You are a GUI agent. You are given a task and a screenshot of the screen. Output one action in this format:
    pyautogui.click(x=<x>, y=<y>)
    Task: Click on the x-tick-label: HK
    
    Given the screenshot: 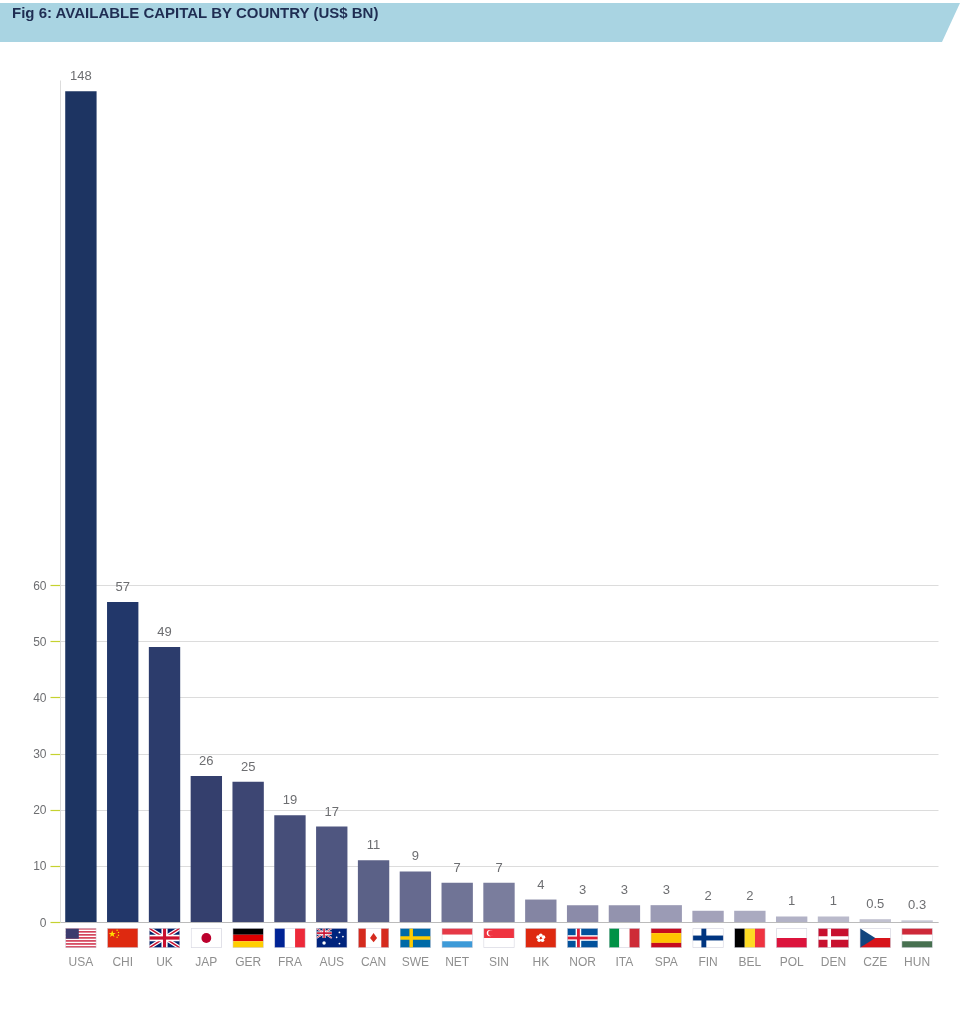 What is the action you would take?
    pyautogui.click(x=541, y=961)
    